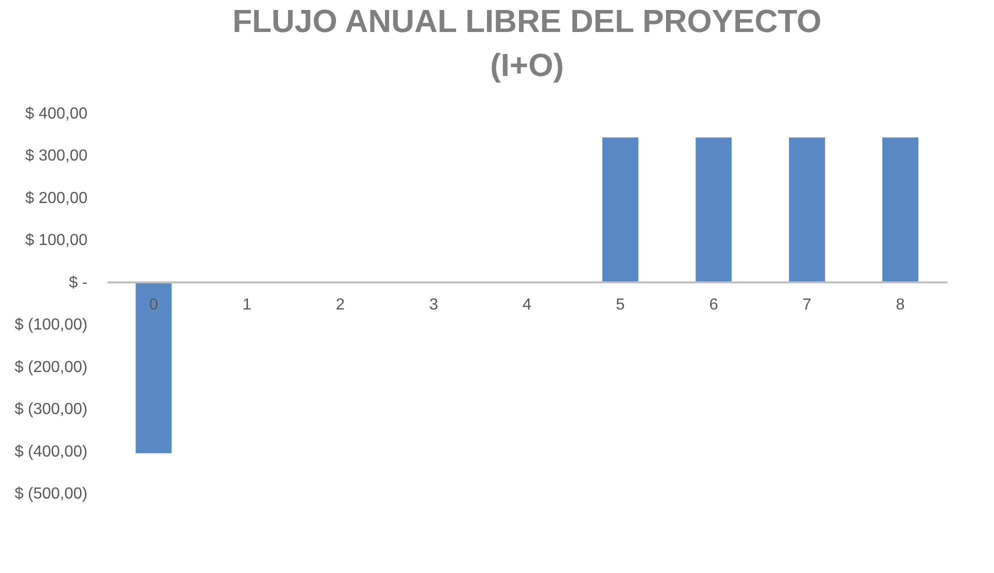 This screenshot has width=994, height=573. What do you see at coordinates (153, 305) in the screenshot?
I see `x-tick-label: 0` at bounding box center [153, 305].